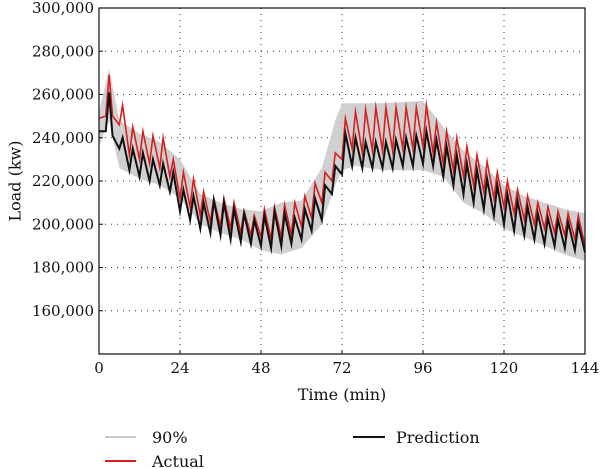 The width and height of the screenshot is (600, 469). What do you see at coordinates (341, 368) in the screenshot?
I see `x-tick-label: 72` at bounding box center [341, 368].